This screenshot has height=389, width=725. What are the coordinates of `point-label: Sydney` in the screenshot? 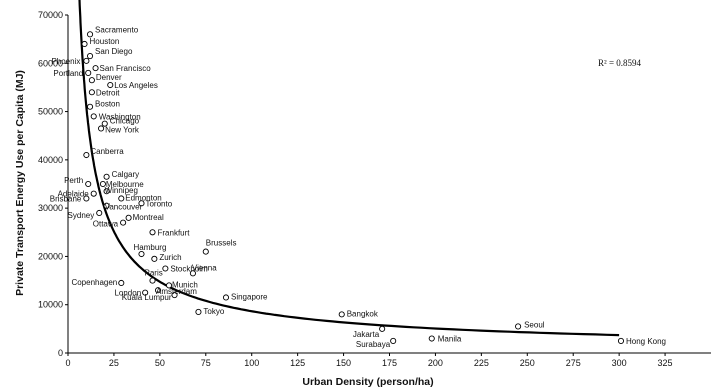 It's located at (81, 215).